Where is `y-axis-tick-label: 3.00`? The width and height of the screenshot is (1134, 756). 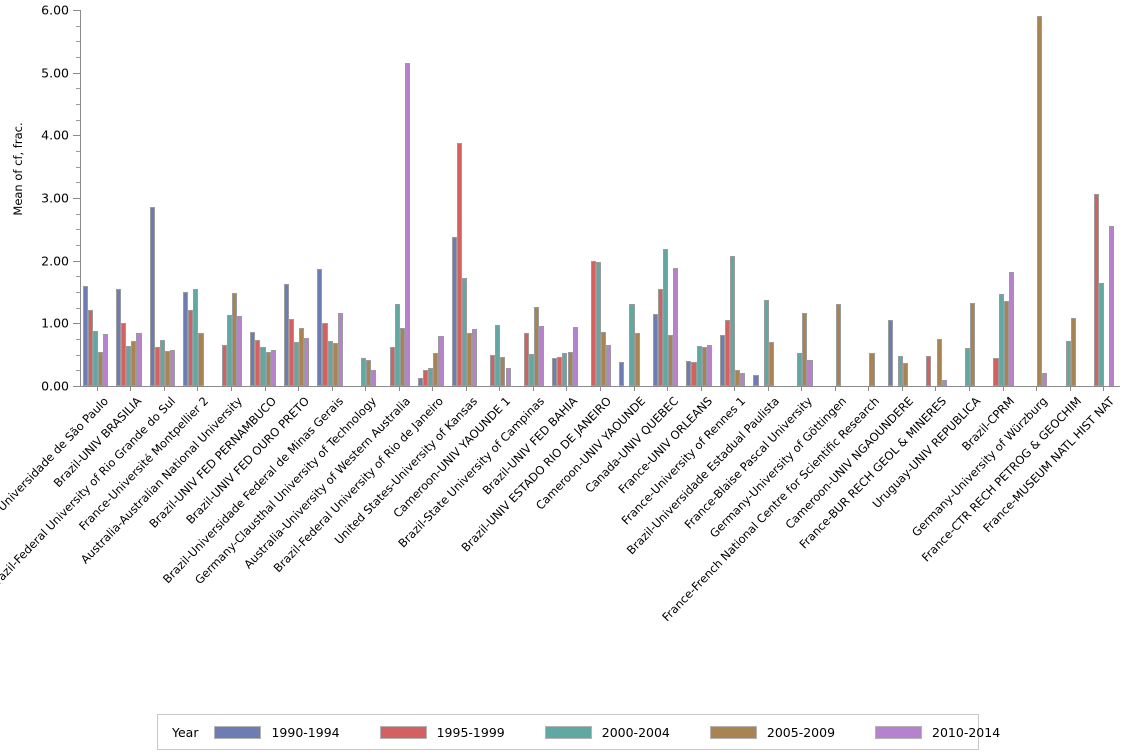
y-axis-tick-label: 3.00 is located at coordinates (55, 198).